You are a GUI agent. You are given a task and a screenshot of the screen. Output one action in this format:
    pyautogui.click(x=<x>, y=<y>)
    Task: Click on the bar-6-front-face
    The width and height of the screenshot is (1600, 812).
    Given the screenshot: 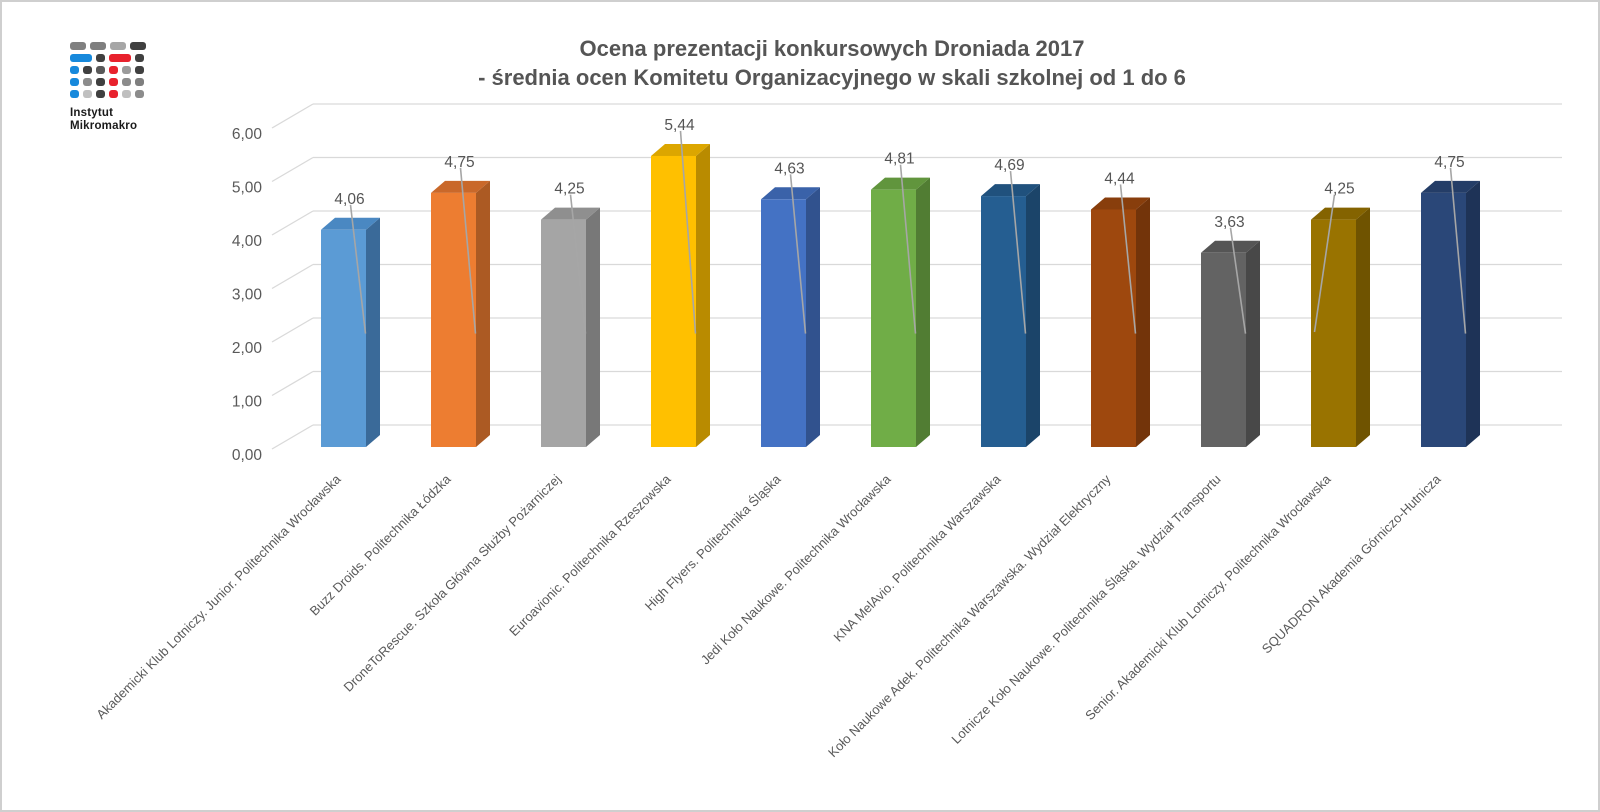 What is the action you would take?
    pyautogui.click(x=893, y=318)
    